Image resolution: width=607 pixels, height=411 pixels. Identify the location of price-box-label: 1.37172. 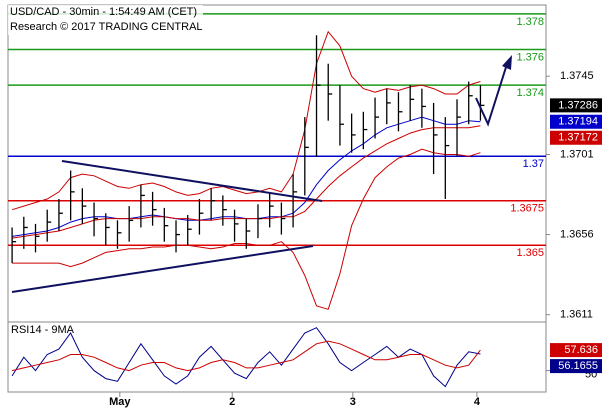
(578, 138).